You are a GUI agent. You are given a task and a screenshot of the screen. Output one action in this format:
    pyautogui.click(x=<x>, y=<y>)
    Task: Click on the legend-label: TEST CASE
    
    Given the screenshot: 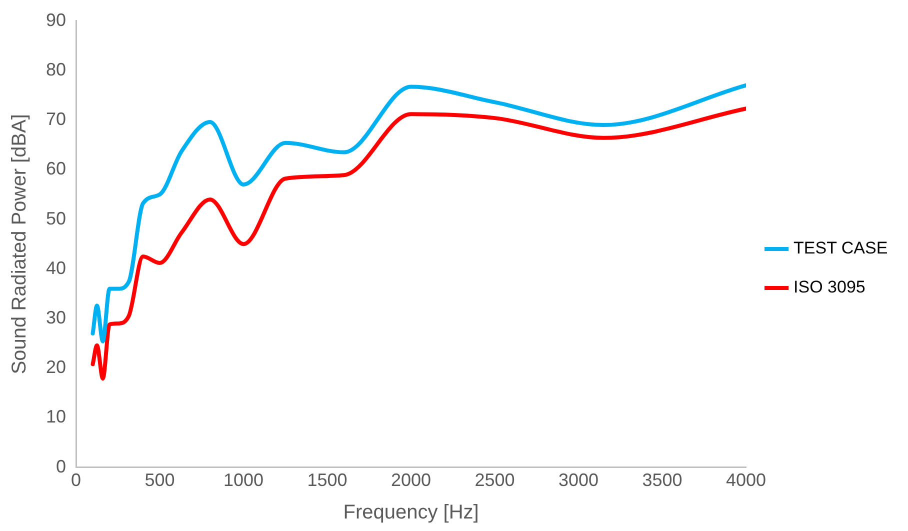 What is the action you would take?
    pyautogui.click(x=841, y=248)
    